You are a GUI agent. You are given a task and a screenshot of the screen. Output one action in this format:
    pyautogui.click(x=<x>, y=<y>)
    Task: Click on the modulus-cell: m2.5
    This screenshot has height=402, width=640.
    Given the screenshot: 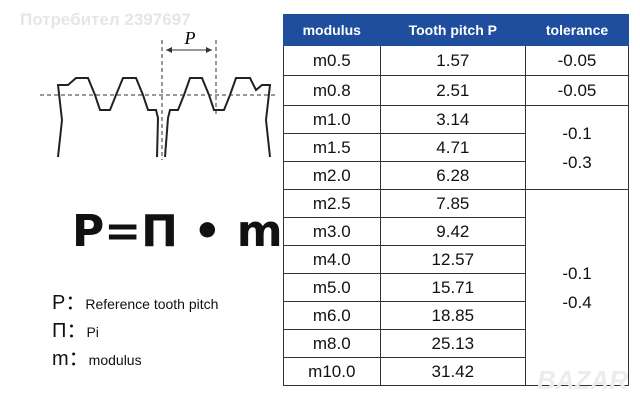 What is the action you would take?
    pyautogui.click(x=332, y=203)
    